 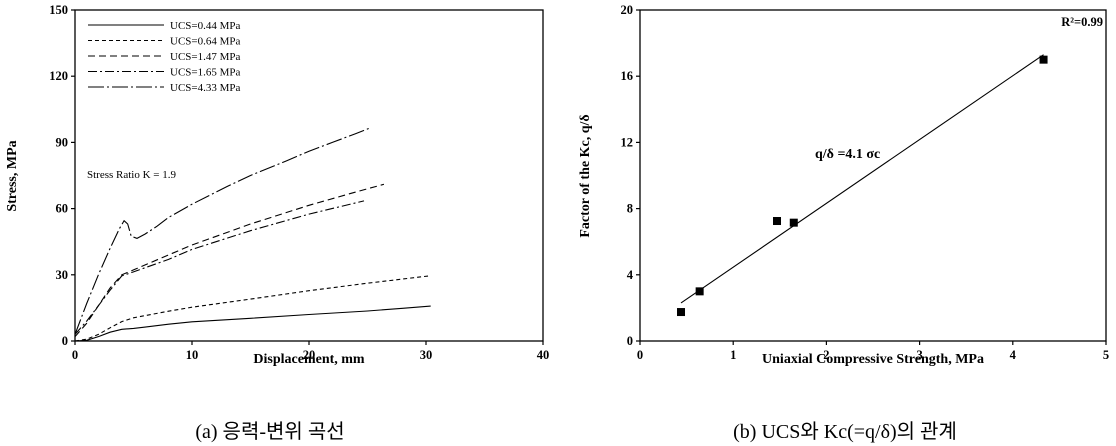 I want to click on y-tick-label: 120, so click(x=58, y=76).